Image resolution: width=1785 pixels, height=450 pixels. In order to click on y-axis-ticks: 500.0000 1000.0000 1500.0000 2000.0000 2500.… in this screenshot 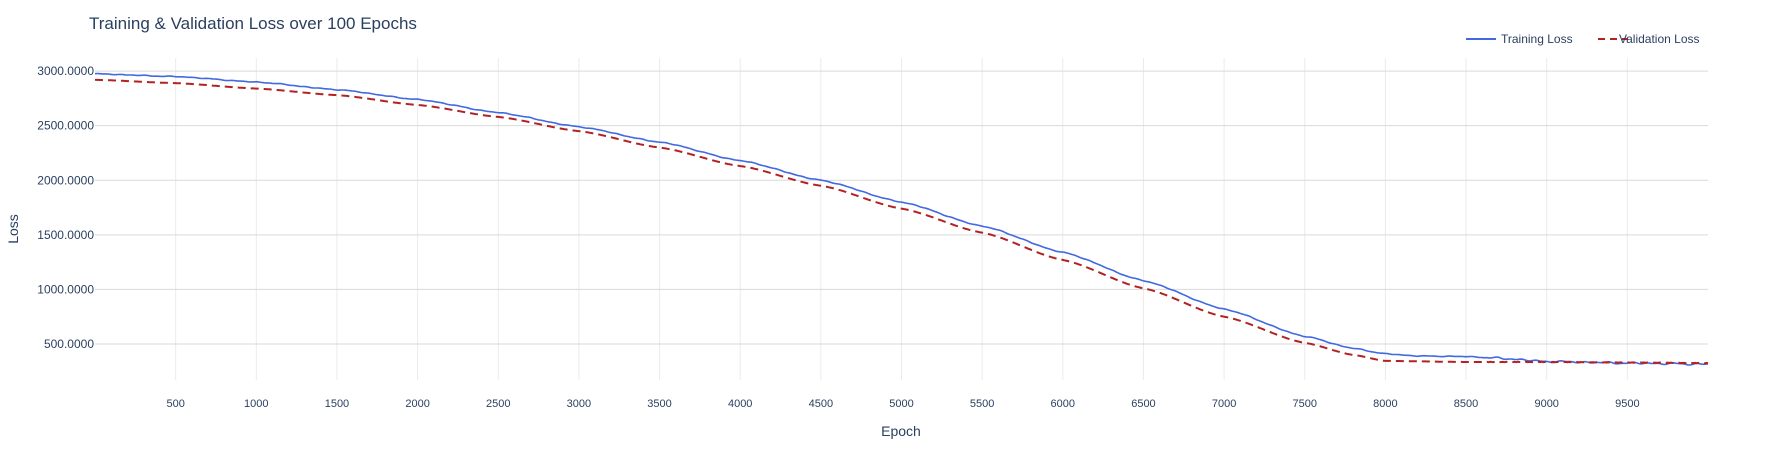, I will do `click(65, 207)`.